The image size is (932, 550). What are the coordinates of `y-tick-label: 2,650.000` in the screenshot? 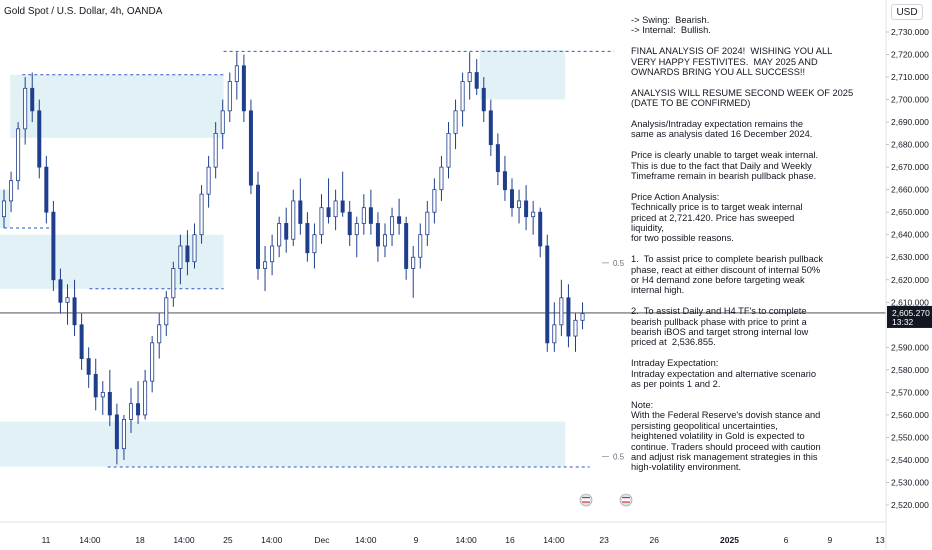 It's located at (910, 212).